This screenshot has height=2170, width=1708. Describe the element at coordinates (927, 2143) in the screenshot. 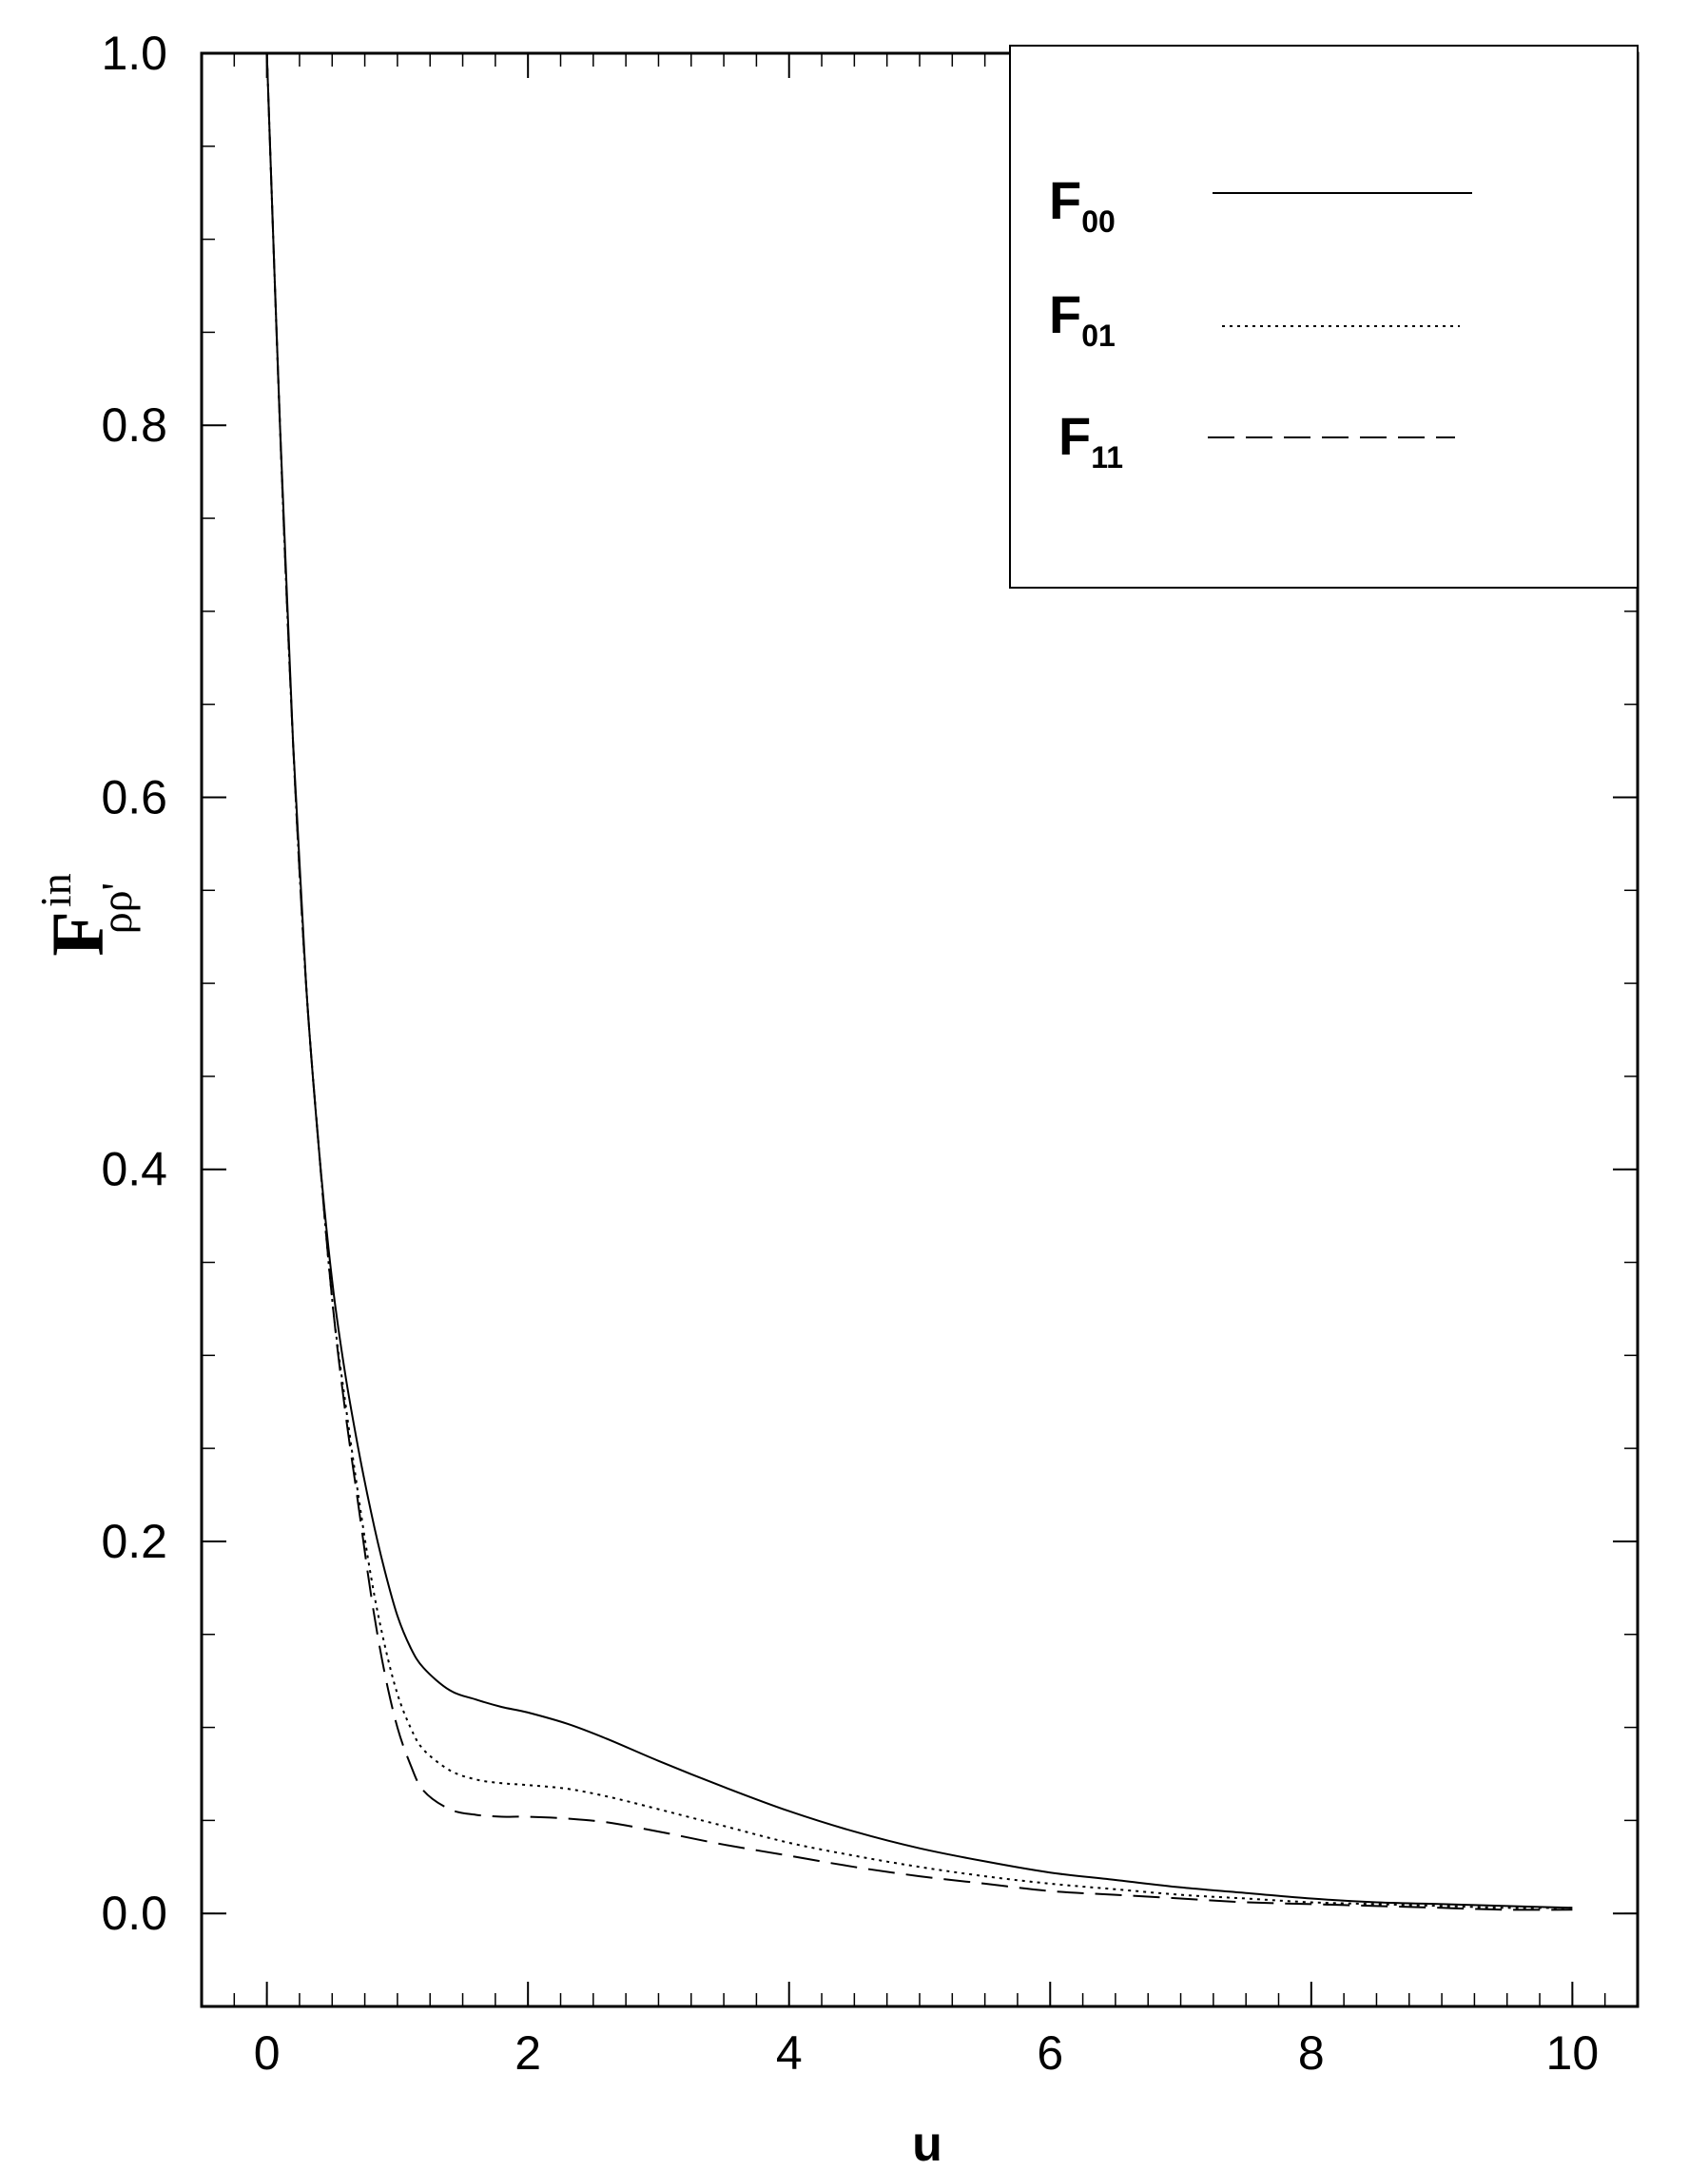

I see `x-axis-title: u` at that location.